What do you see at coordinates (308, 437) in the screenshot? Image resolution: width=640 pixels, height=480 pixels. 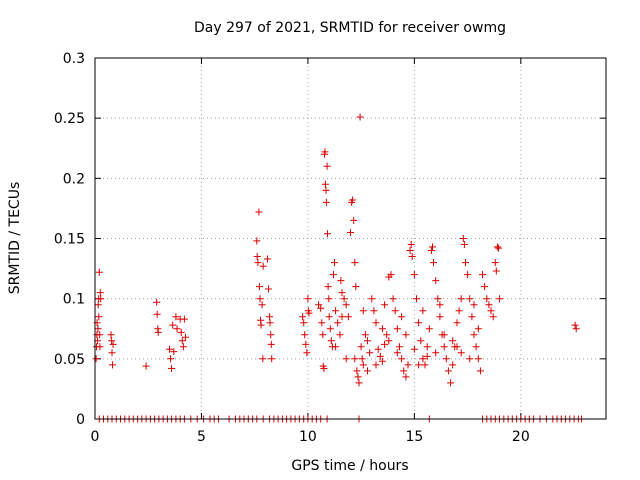 I see `x-tick-label: 10` at bounding box center [308, 437].